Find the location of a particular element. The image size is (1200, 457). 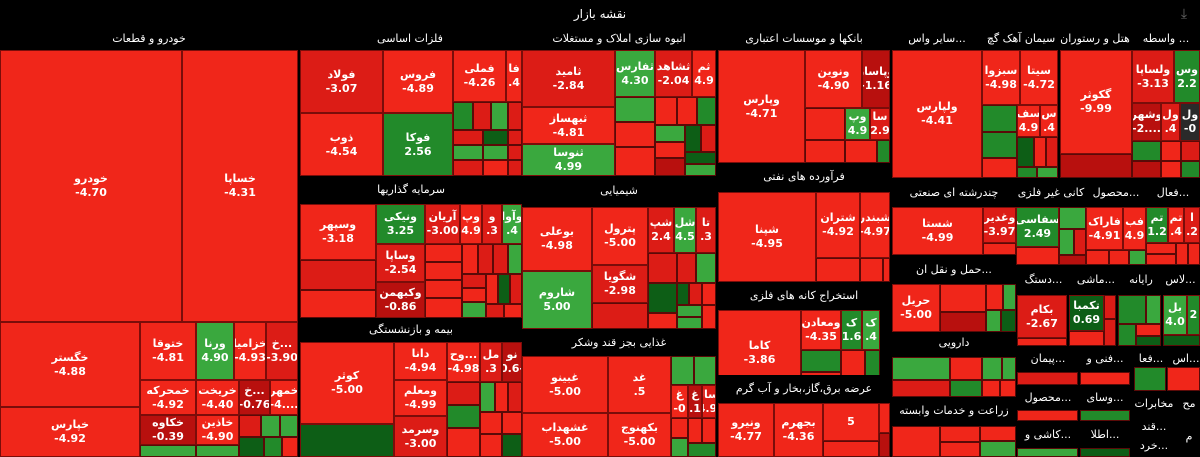

treemap-tile: سا 2.9 is located at coordinates (880, 124).